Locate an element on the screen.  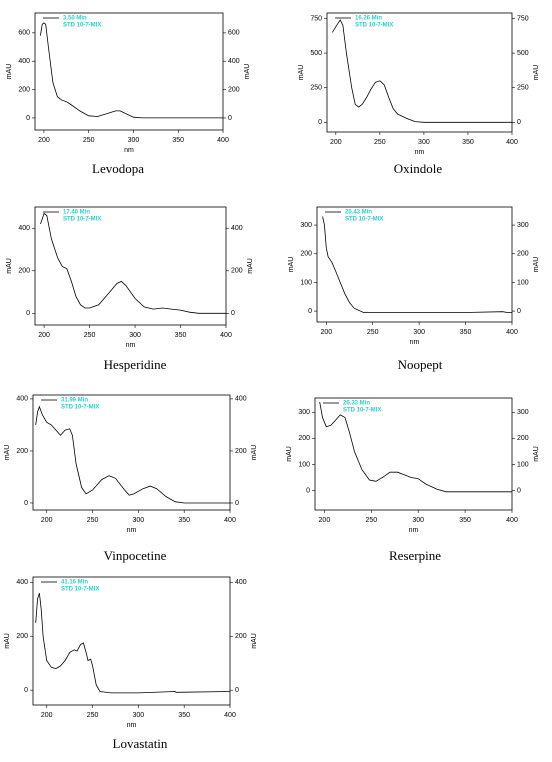
legend-label: 16.26 Min is located at coordinates (368, 19).